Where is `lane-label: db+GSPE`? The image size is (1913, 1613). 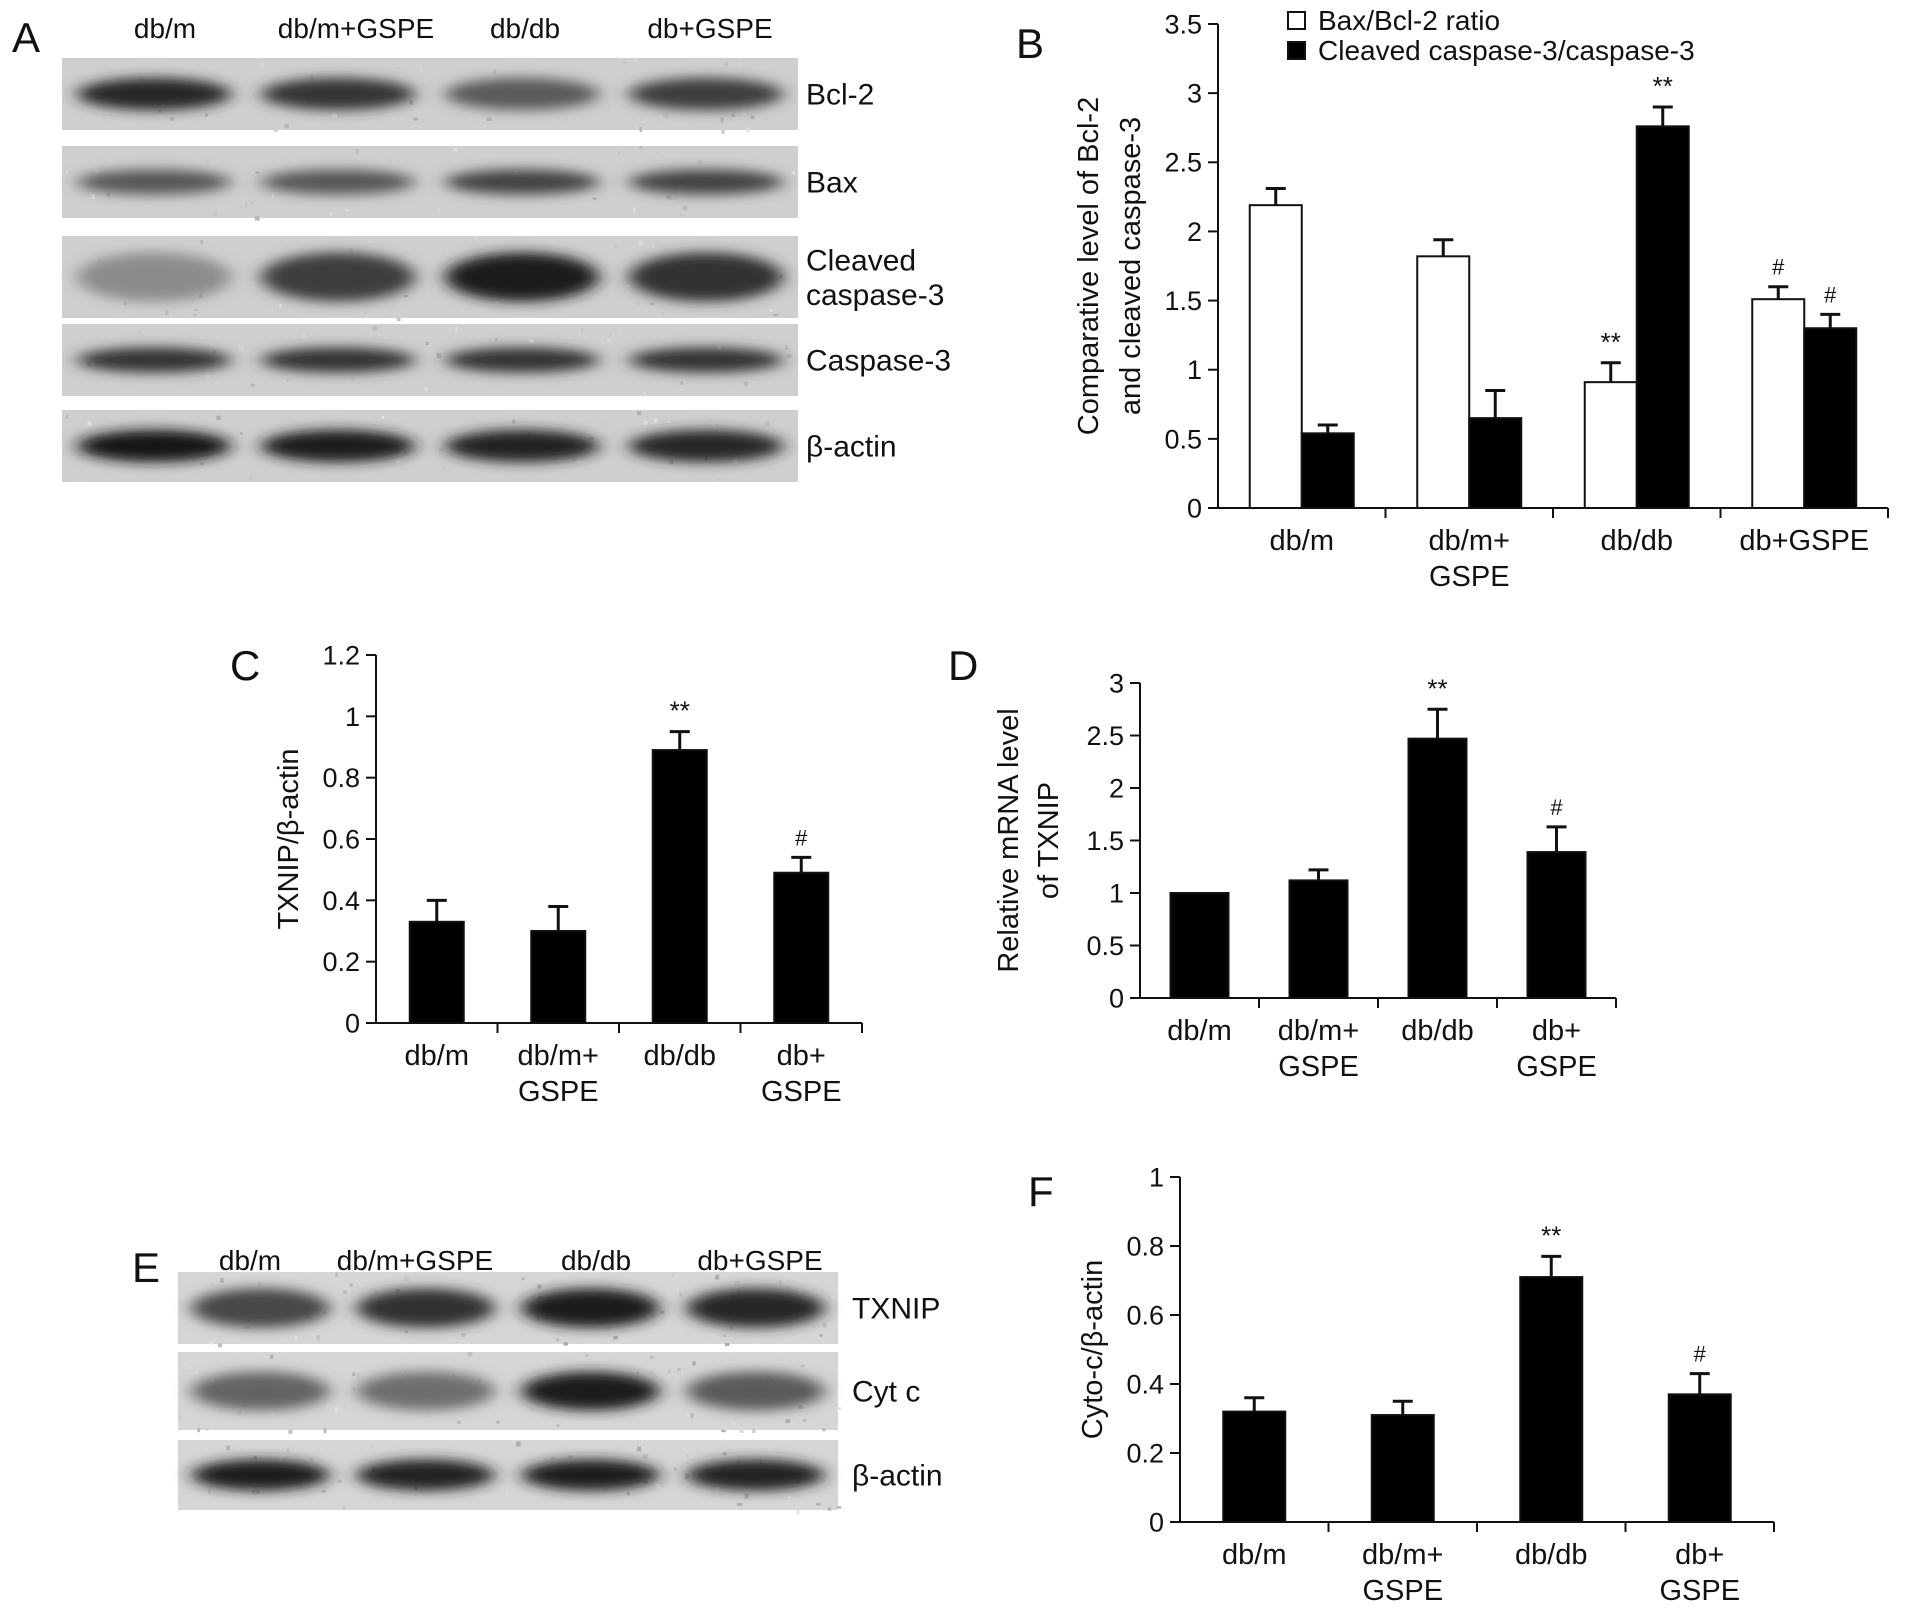
lane-label: db+GSPE is located at coordinates (759, 1260).